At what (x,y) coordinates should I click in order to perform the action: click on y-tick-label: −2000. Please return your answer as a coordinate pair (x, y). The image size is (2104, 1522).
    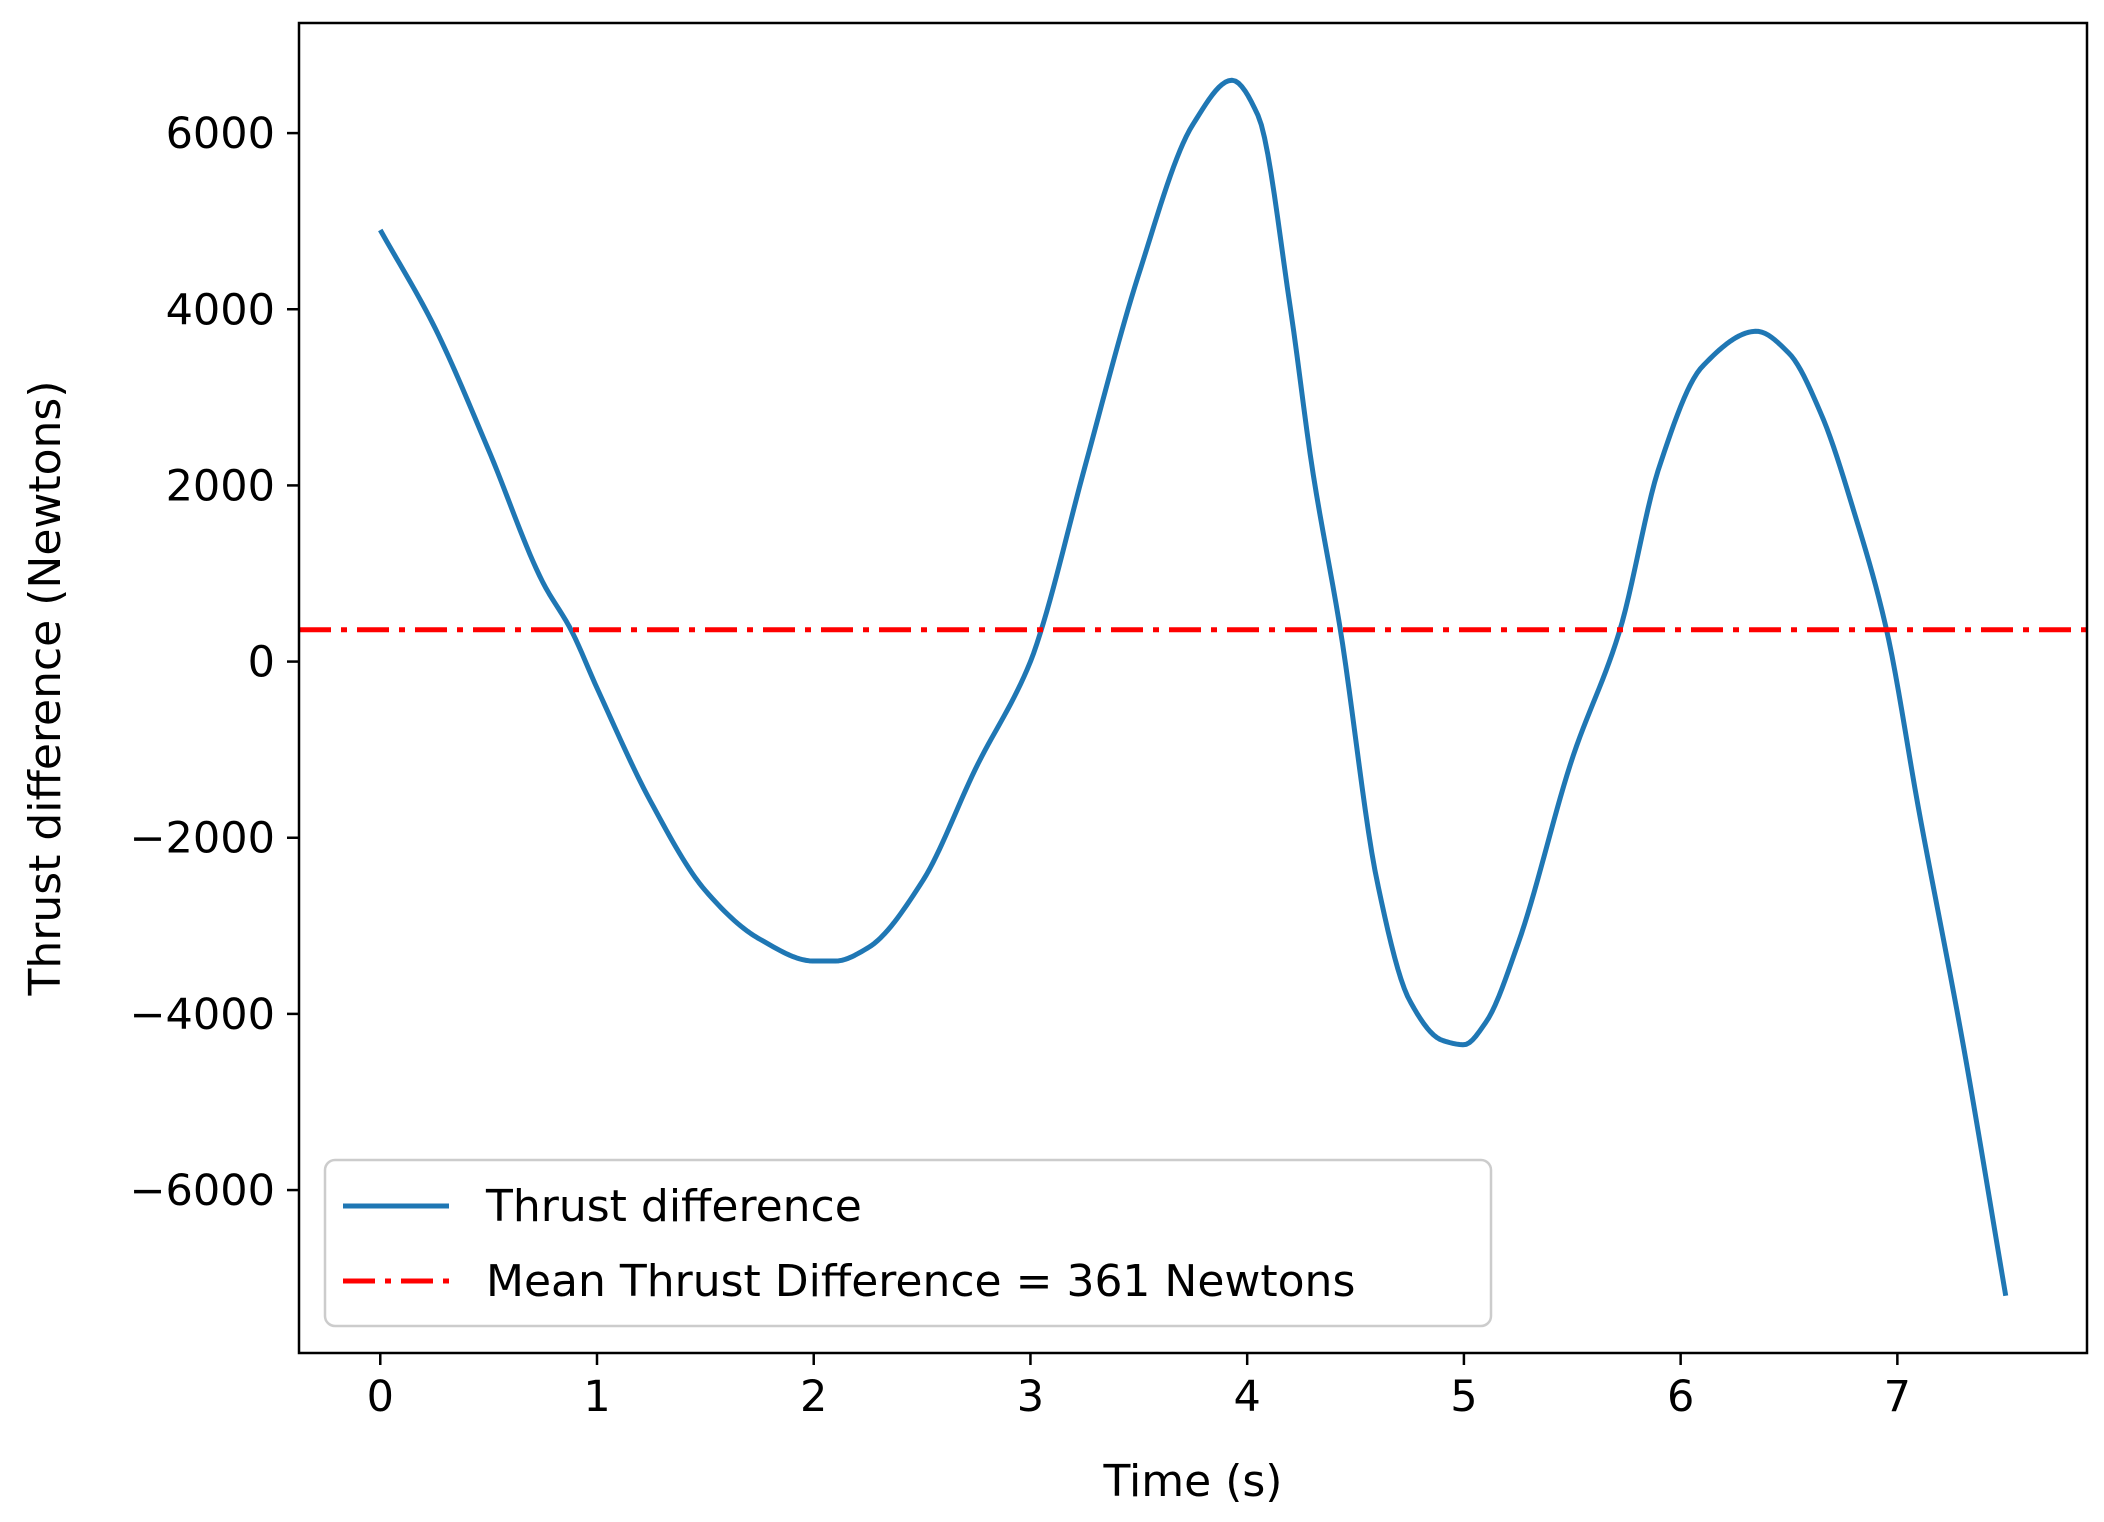
    Looking at the image, I should click on (202, 839).